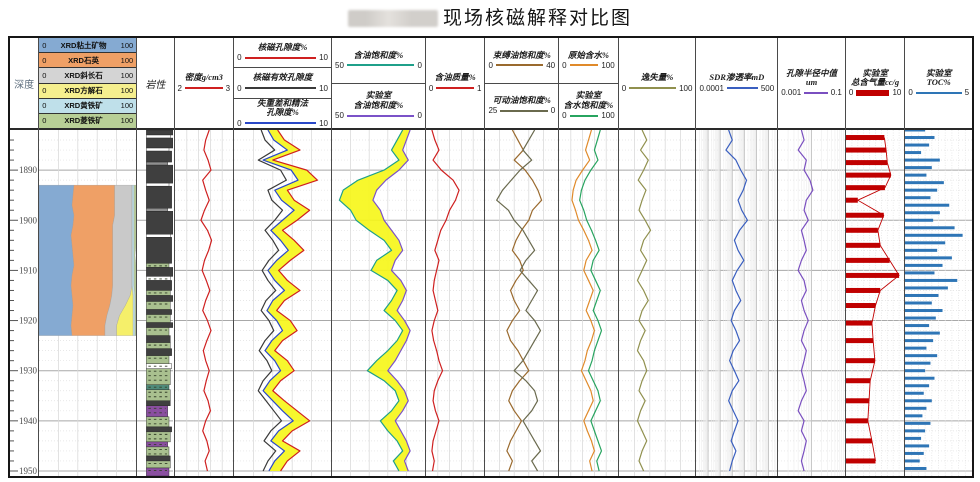  What do you see at coordinates (24, 85) in the screenshot?
I see `depth-axis-label: 深度` at bounding box center [24, 85].